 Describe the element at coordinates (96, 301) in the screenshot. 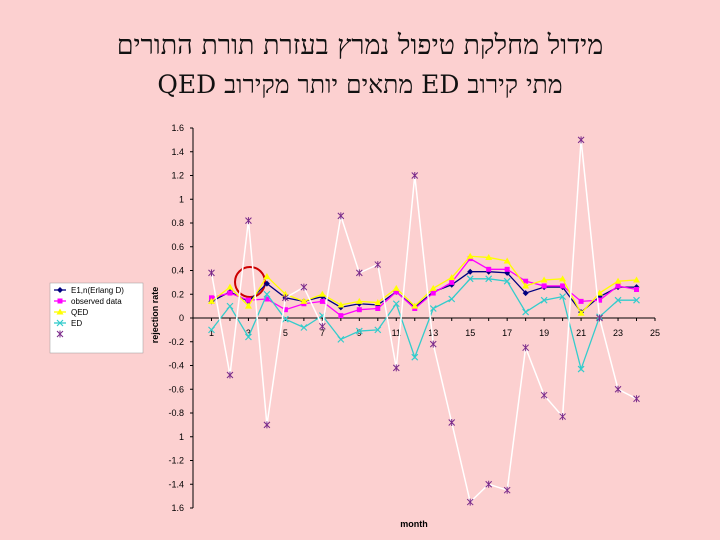

I see `legend-label: observed data` at that location.